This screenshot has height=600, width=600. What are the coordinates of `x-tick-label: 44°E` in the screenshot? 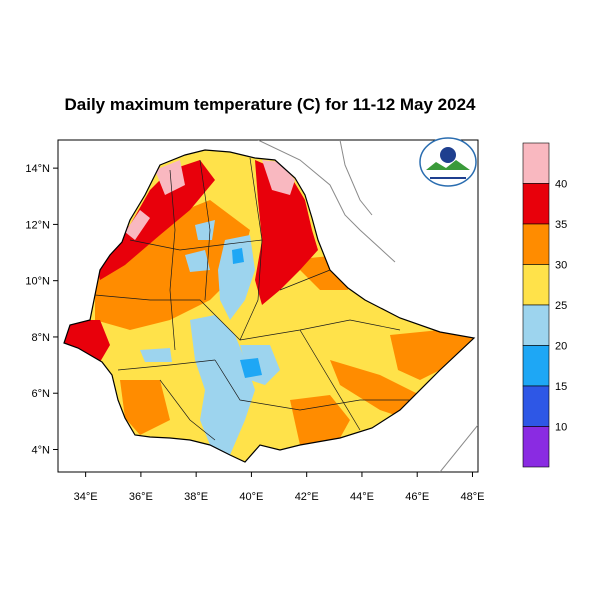 It's located at (362, 497).